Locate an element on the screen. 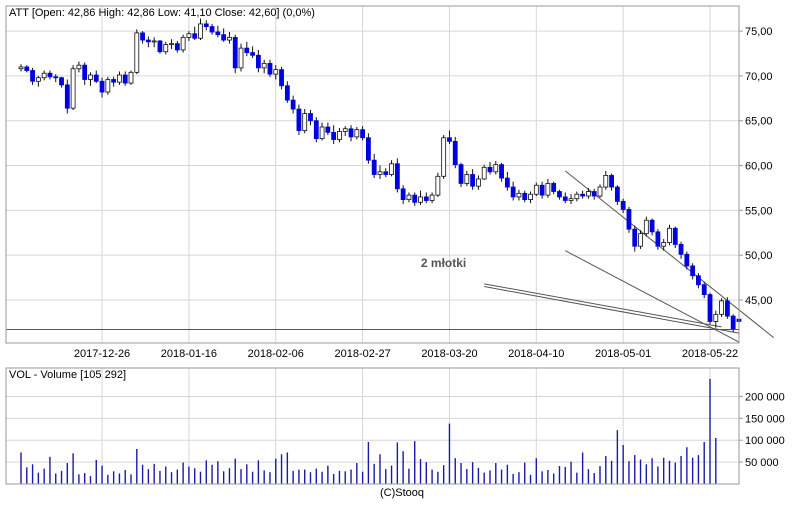  x-tick-label: 2018-03-20 is located at coordinates (449, 354).